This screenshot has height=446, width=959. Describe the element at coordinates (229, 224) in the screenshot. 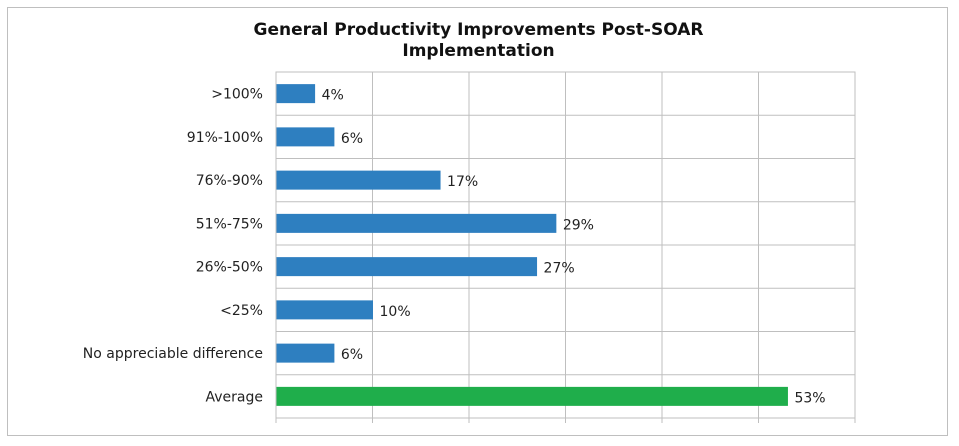

I see `category-label: 51%-75%` at that location.